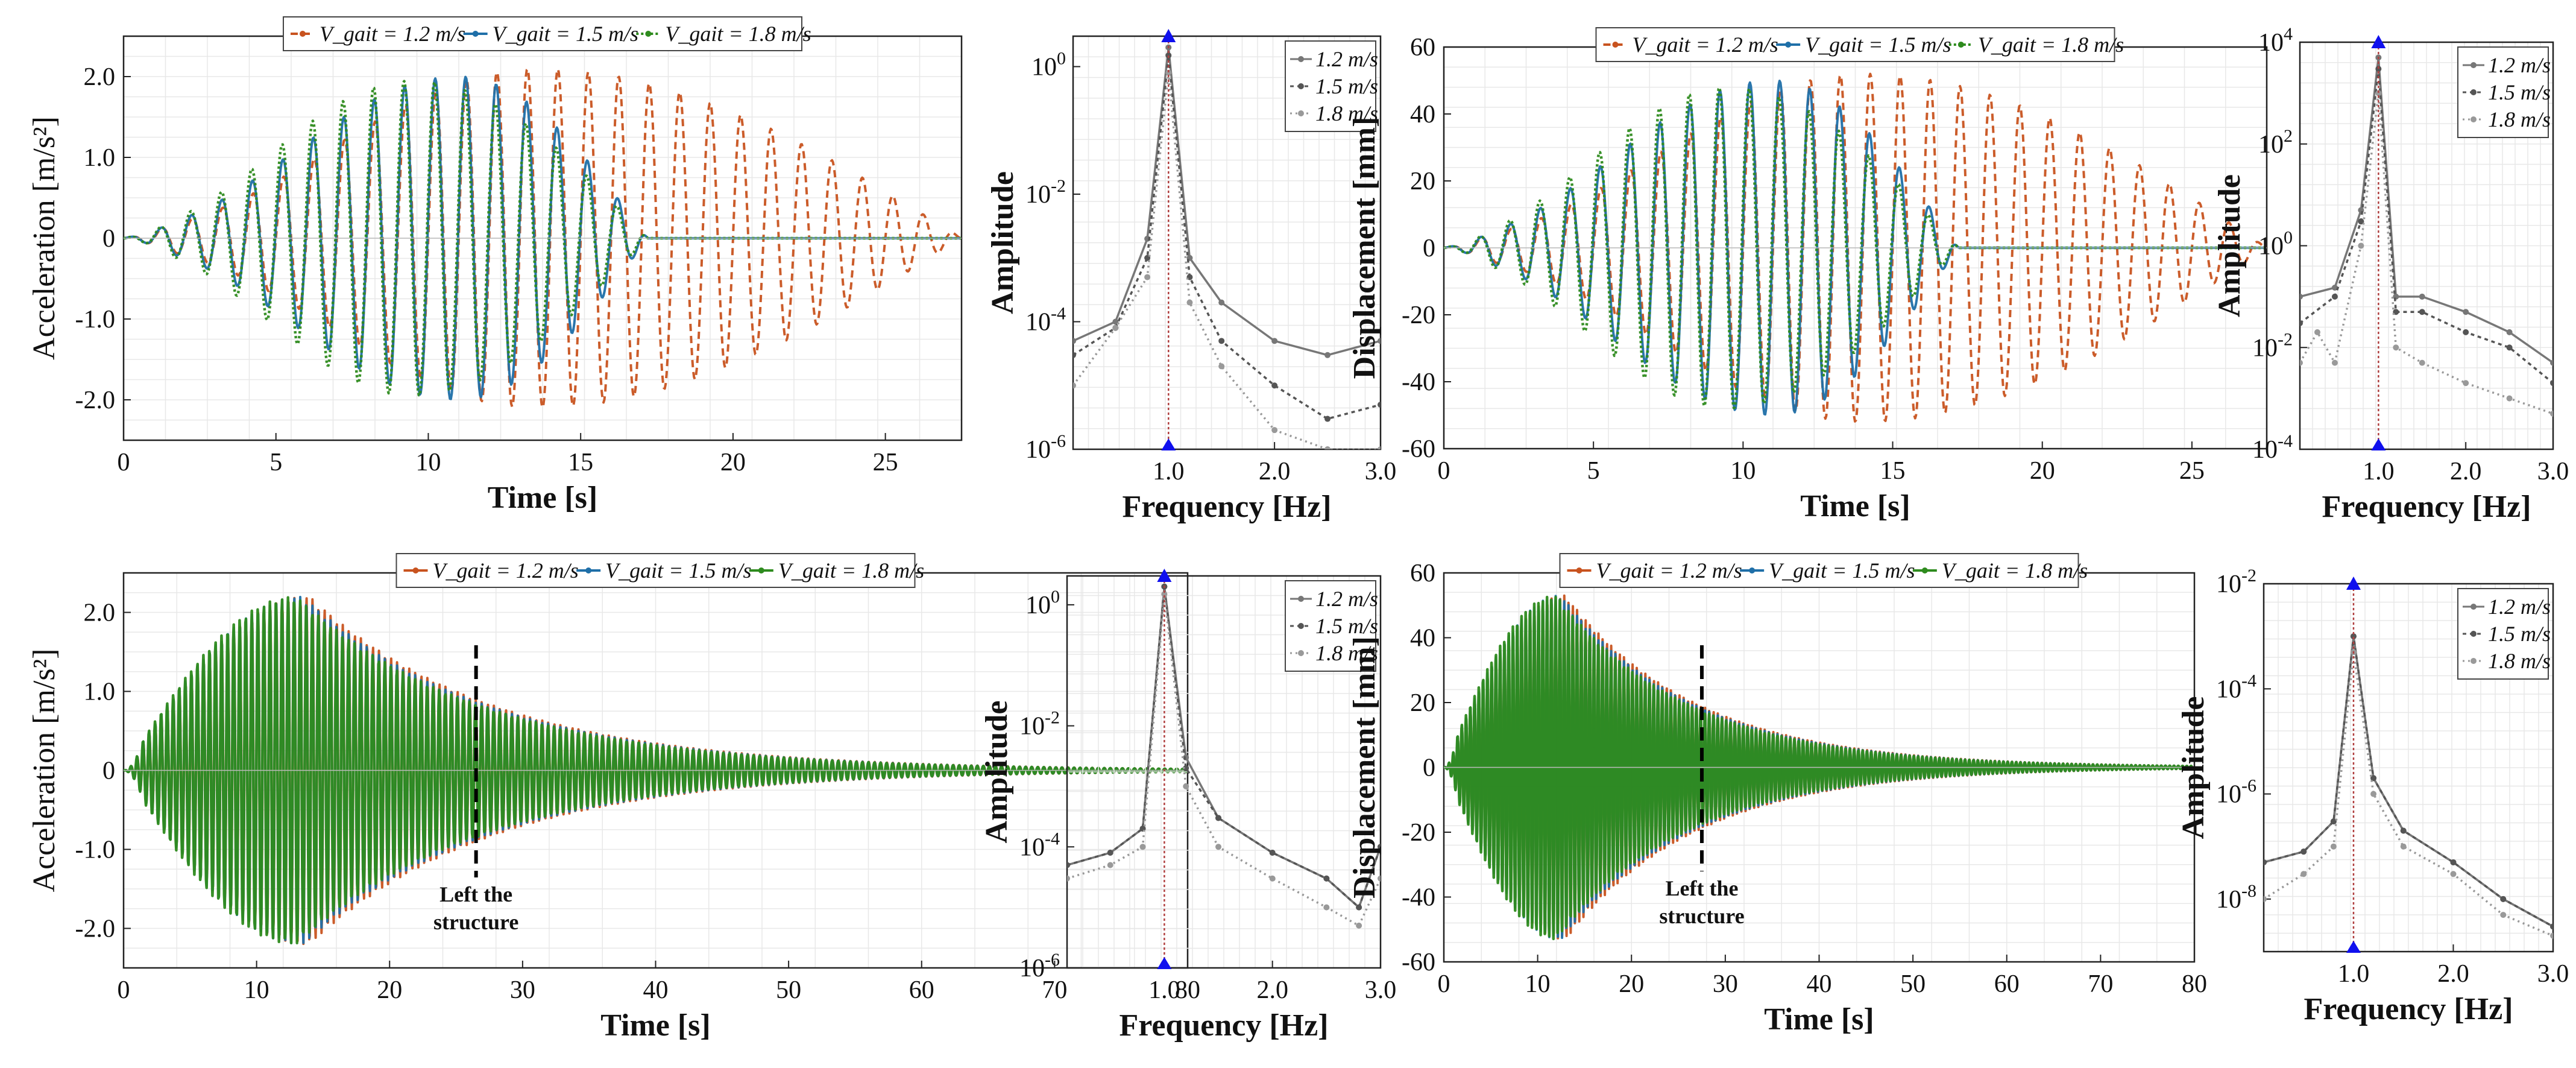  Describe the element at coordinates (2408, 1009) in the screenshot. I see `x-axis-label: Frequency [Hz]` at that location.